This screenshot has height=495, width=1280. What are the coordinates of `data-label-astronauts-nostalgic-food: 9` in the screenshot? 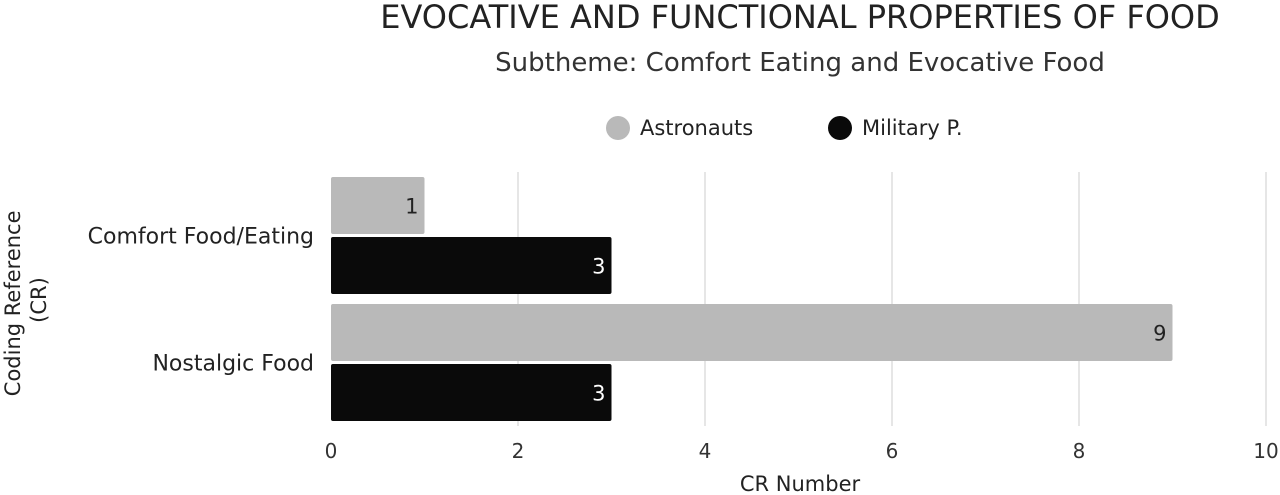 It's located at (1159, 334).